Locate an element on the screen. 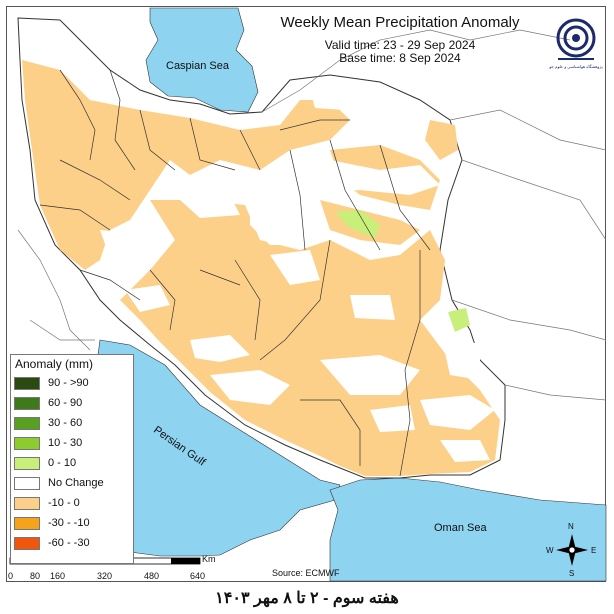 This screenshot has height=614, width=614. legend-label: -10 - 0 is located at coordinates (64, 503).